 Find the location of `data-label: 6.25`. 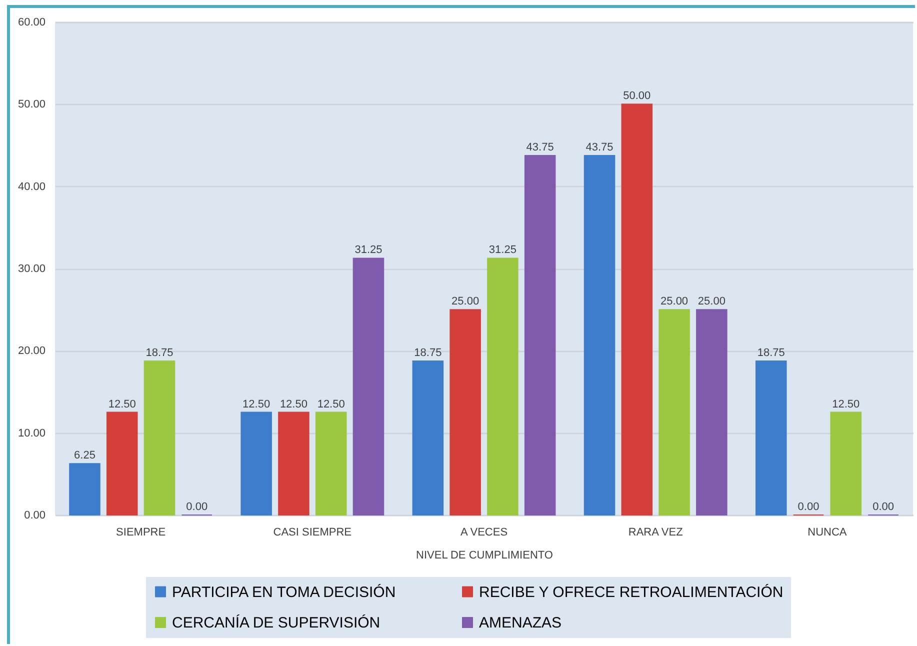

data-label: 6.25 is located at coordinates (85, 456).